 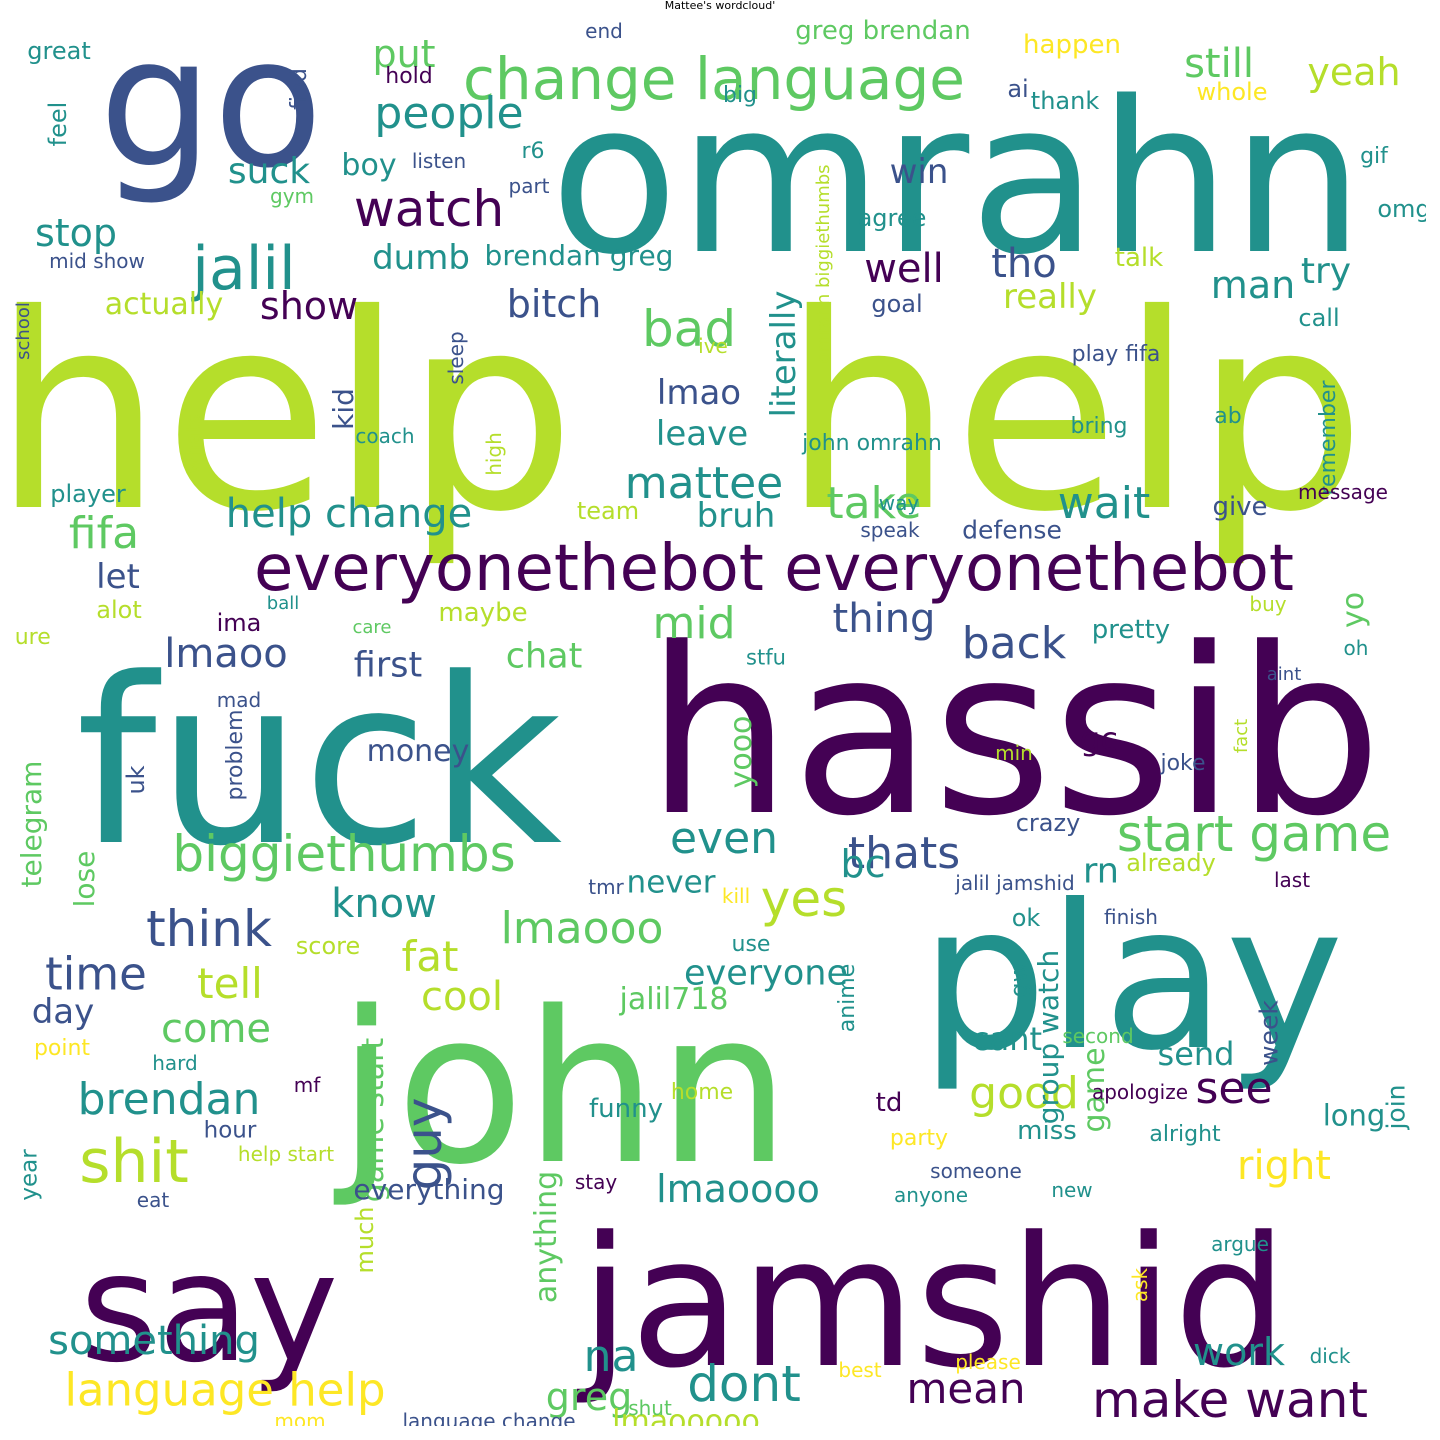 I want to click on word-alot: alot, so click(x=119, y=610).